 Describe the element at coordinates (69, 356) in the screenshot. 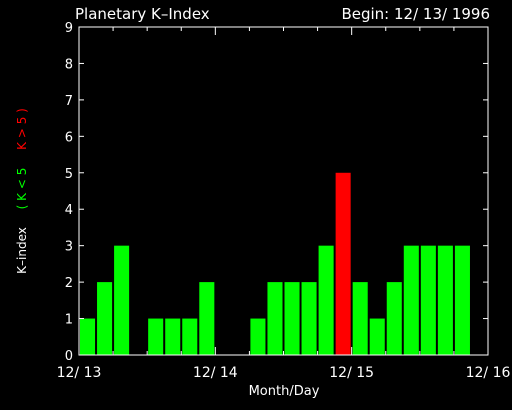

I see `y-tick-label: 0` at that location.